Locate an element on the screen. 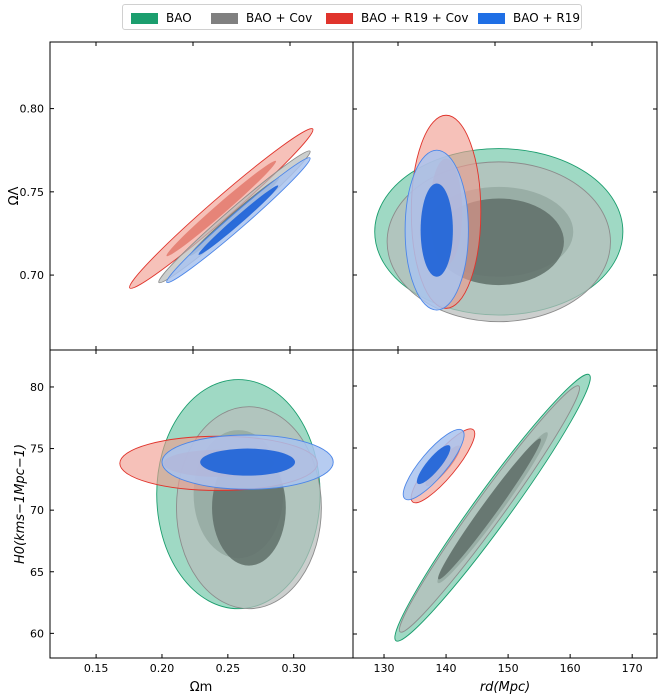 The height and width of the screenshot is (699, 664). contour-68-bao-cov is located at coordinates (489, 509).